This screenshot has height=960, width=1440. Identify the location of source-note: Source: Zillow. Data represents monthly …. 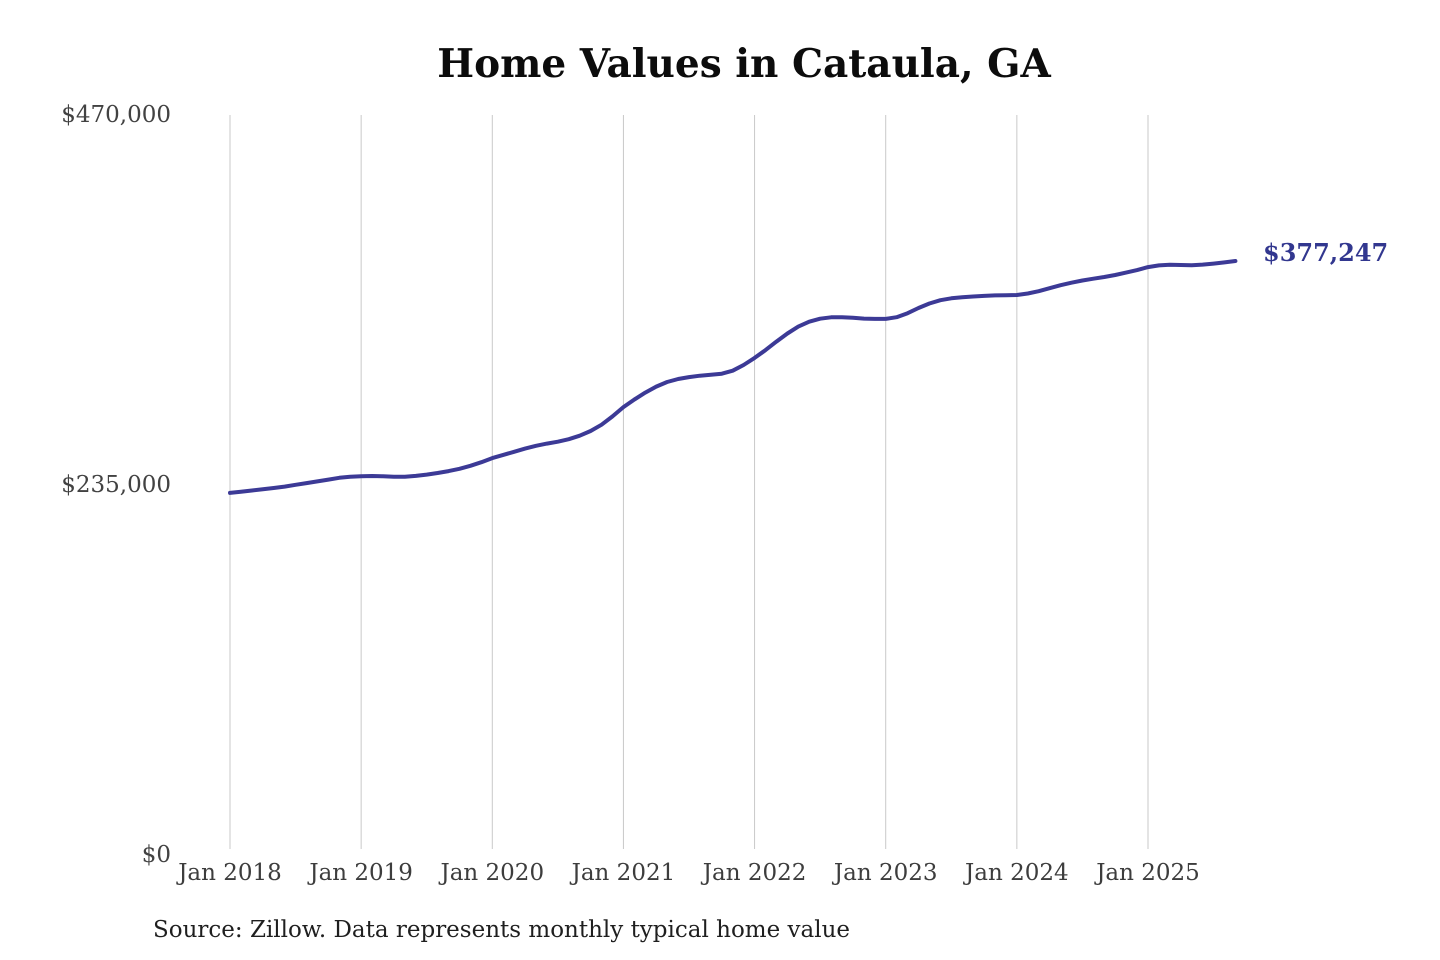
(502, 930).